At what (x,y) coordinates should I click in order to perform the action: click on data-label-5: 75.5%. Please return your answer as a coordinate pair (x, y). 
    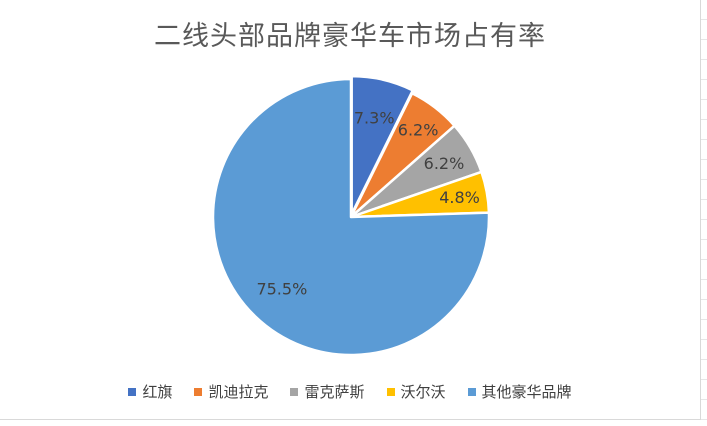
    Looking at the image, I should click on (281, 288).